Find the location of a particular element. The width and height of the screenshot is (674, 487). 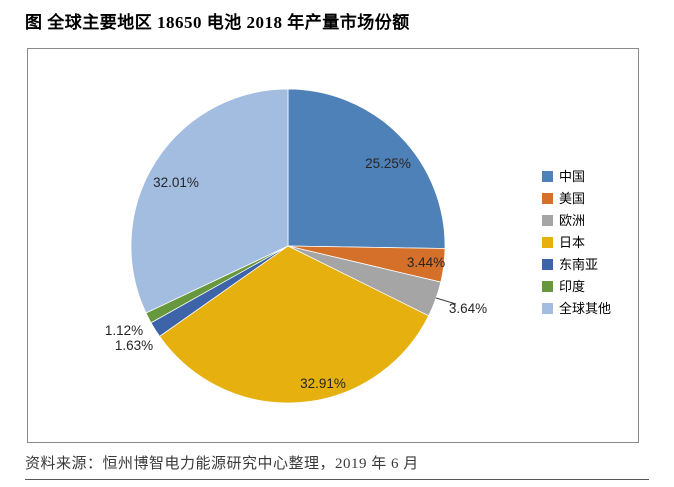

pie-label-rest-of-world: 32.01% is located at coordinates (176, 182).